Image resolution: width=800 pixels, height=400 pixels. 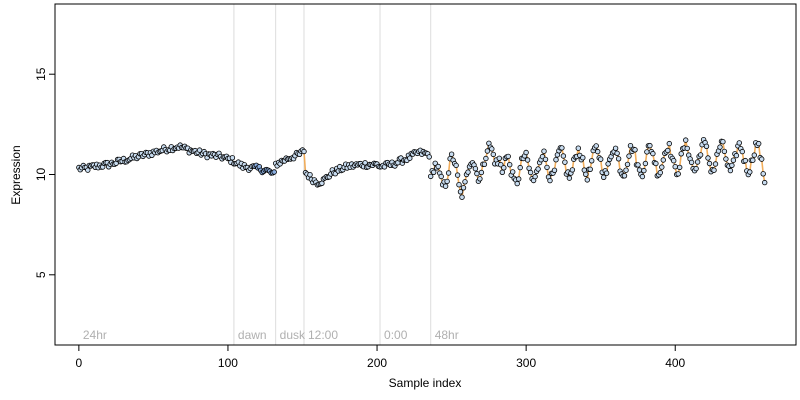 I want to click on x-tick-label: 400, so click(x=675, y=363).